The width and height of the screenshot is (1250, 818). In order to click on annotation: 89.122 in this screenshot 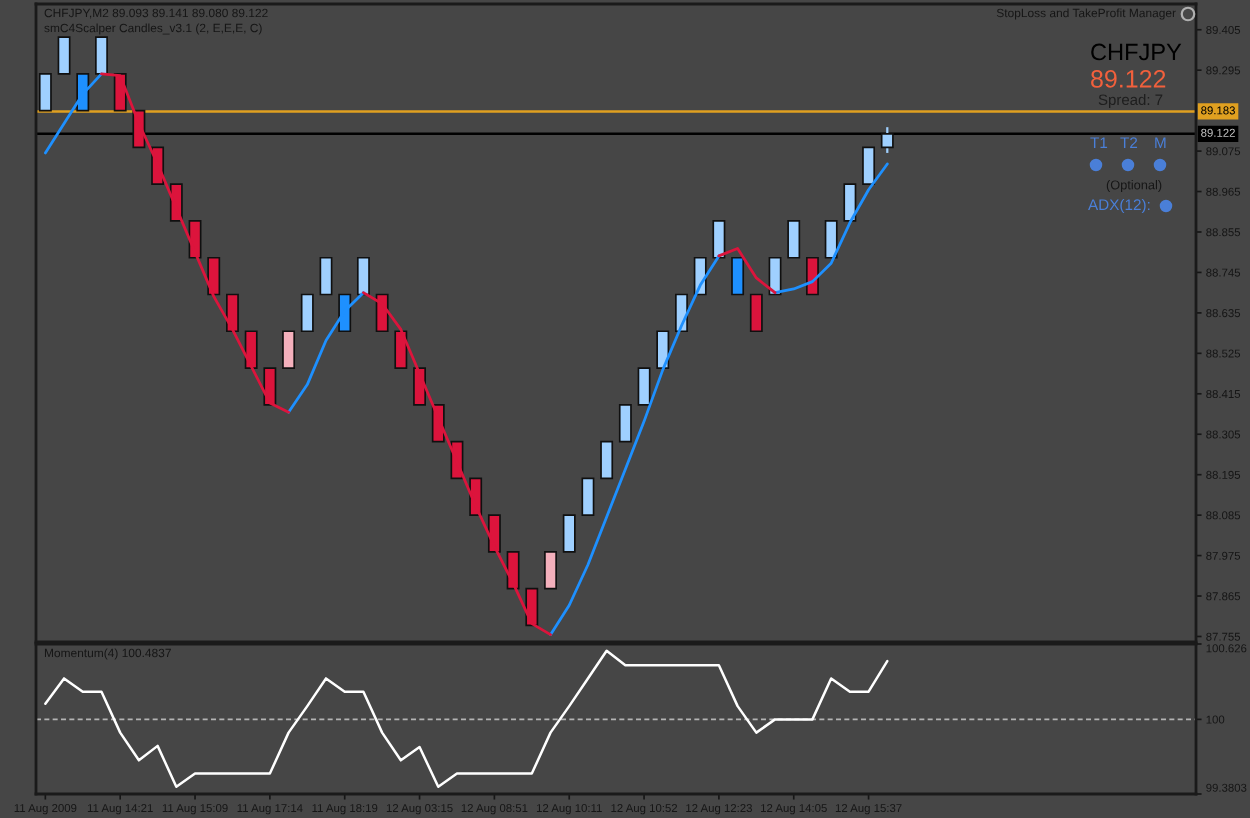, I will do `click(1128, 79)`.